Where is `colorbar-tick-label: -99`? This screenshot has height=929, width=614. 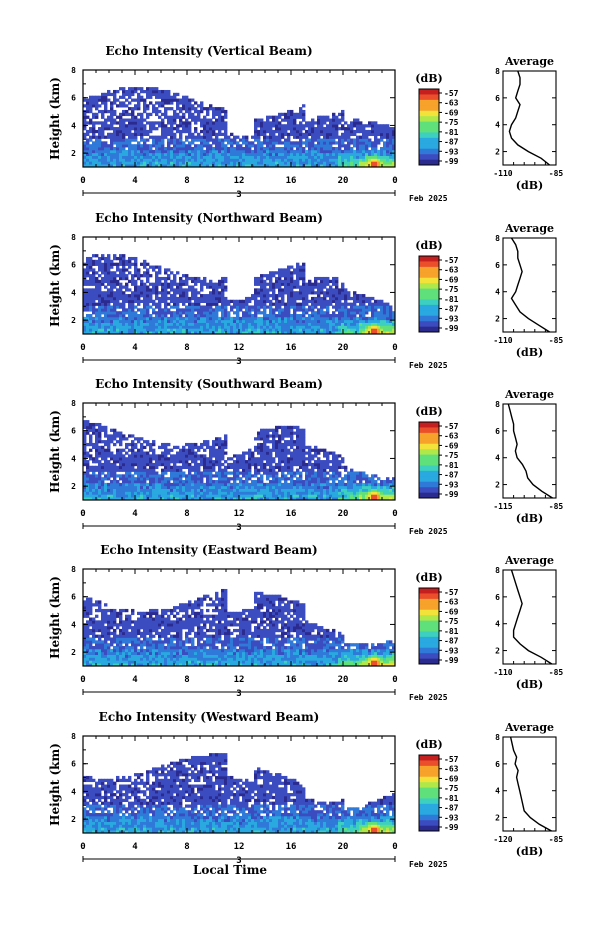 colorbar-tick-label: -99 is located at coordinates (451, 328).